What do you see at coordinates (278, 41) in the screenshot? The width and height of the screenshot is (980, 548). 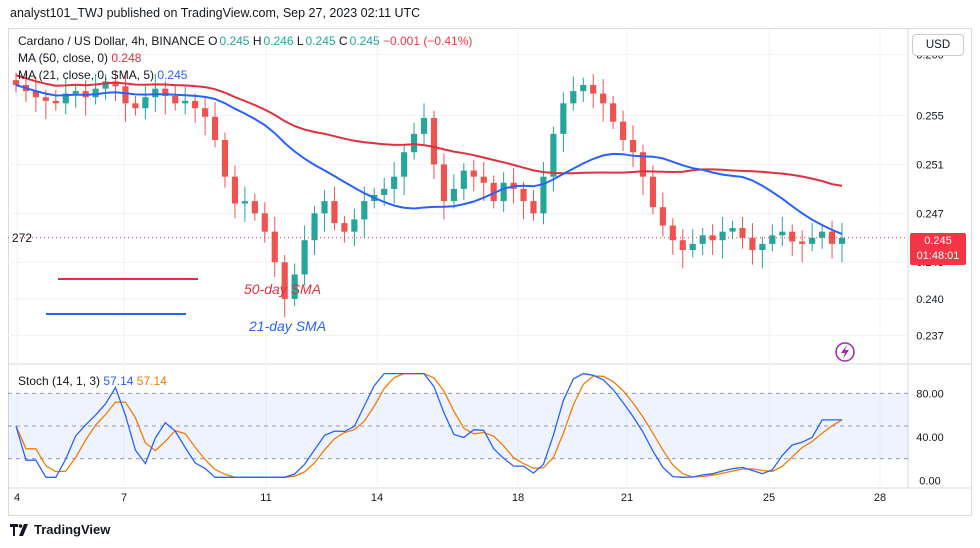 I see `ohlc-h-value: 0.246` at bounding box center [278, 41].